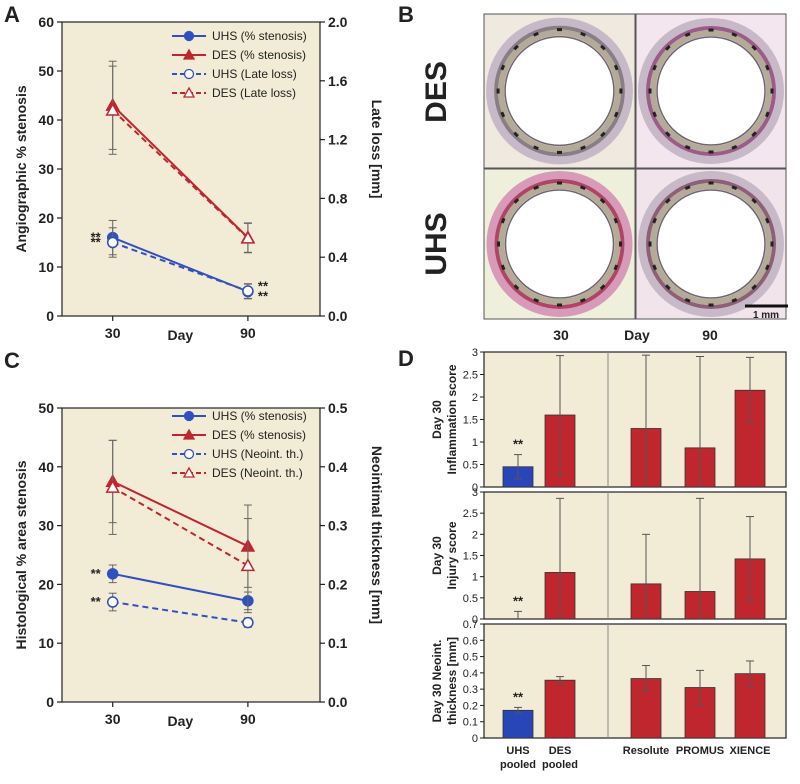  Describe the element at coordinates (338, 81) in the screenshot. I see `y2-tick-label: 1.6` at that location.